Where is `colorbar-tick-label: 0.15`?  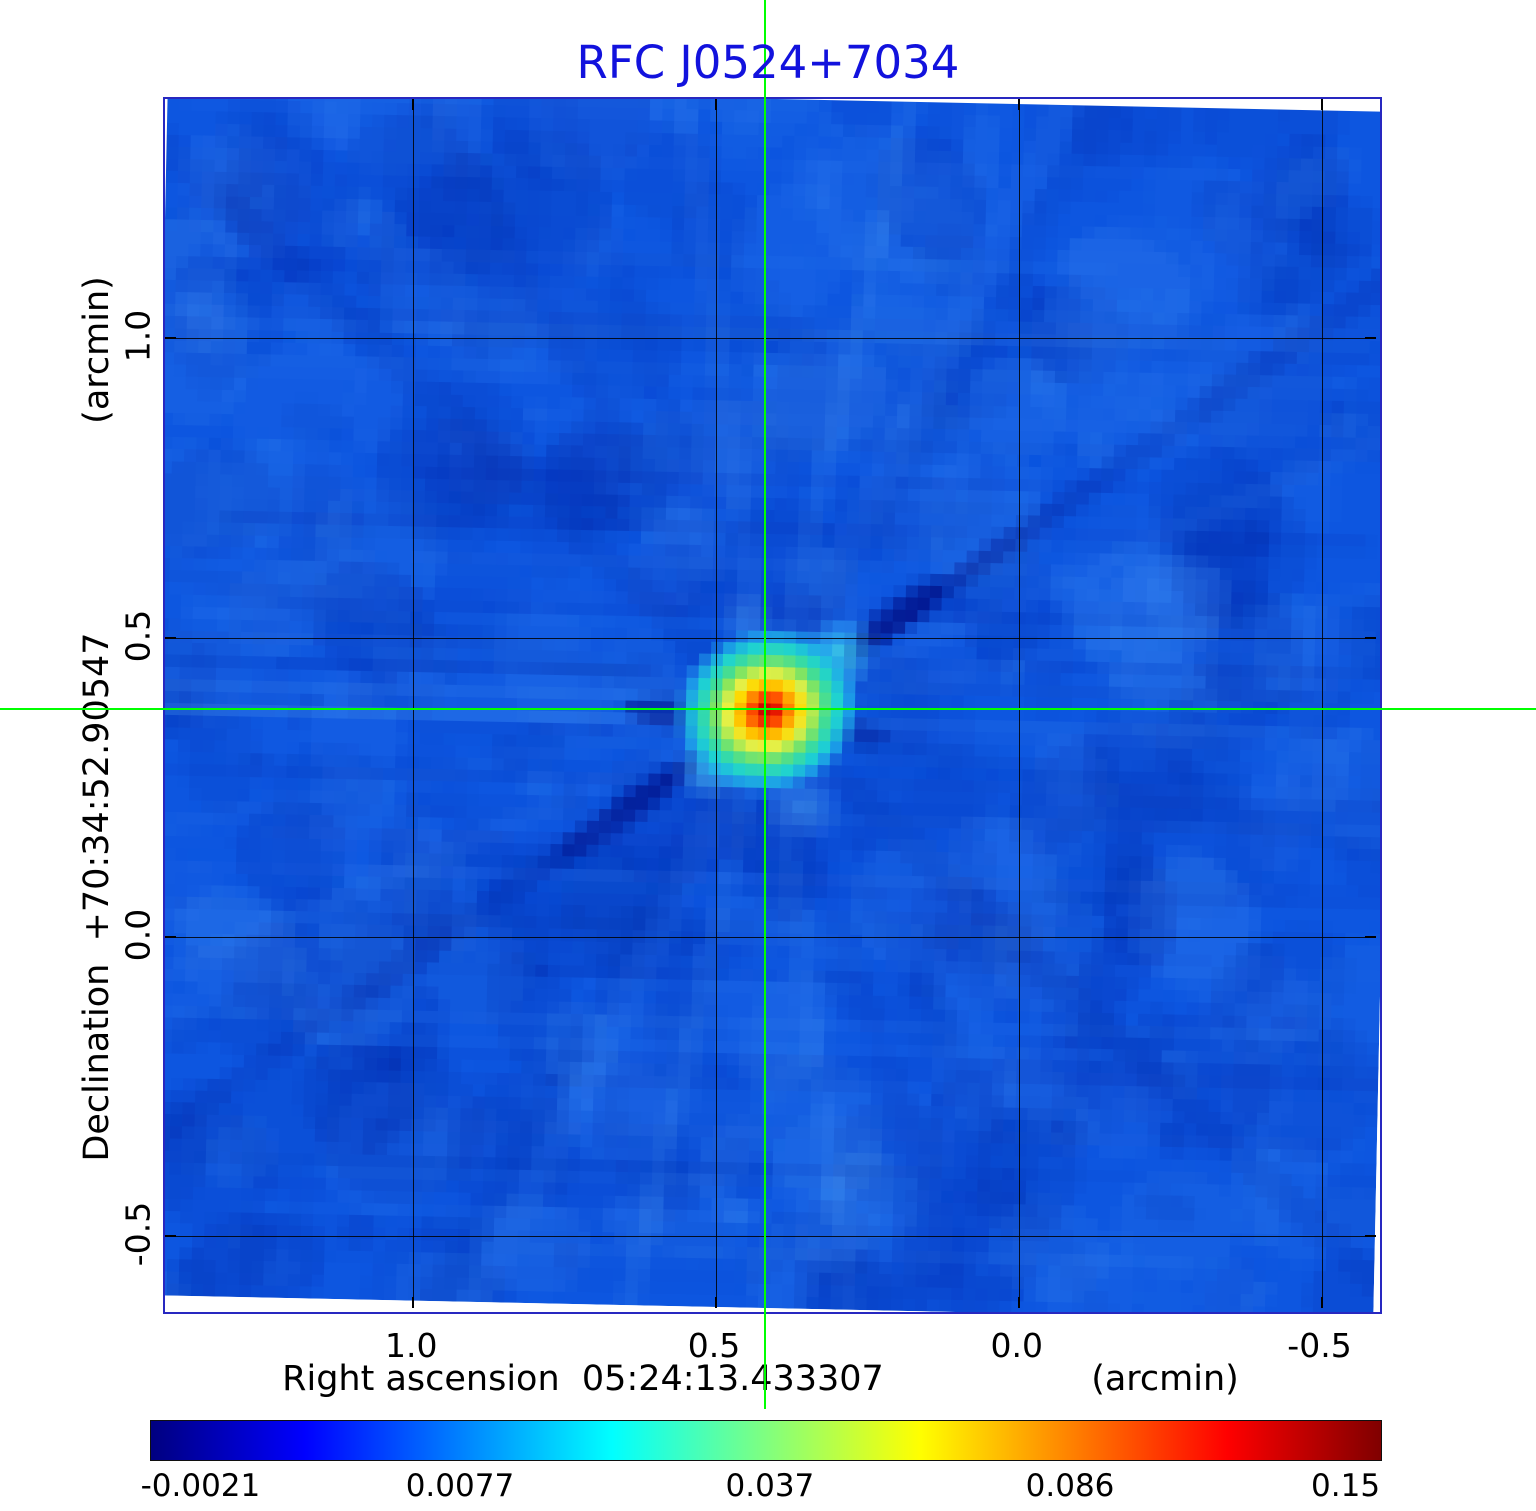 colorbar-tick-label: 0.15 is located at coordinates (1346, 1486).